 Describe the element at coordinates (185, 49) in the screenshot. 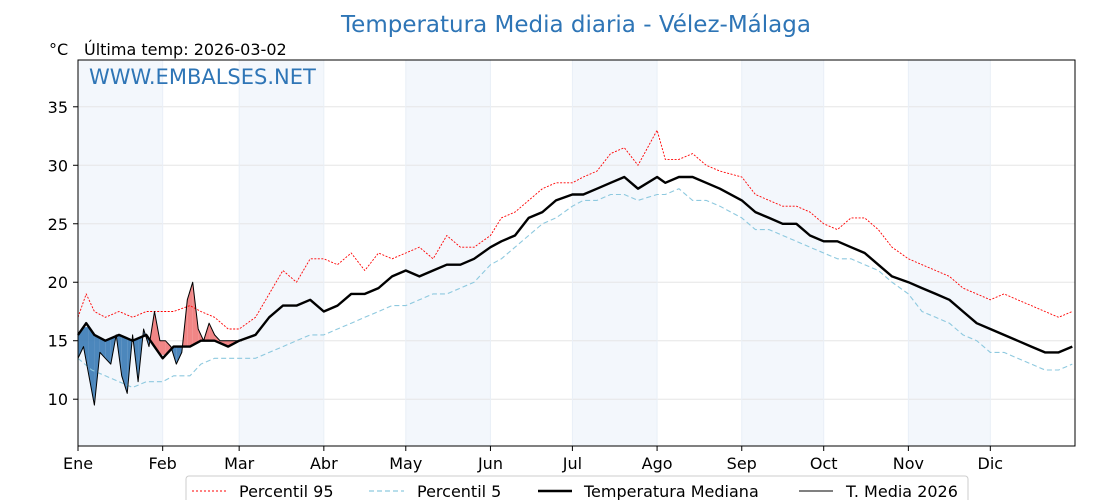

I see `last-temp-label: Última temp: 2026-03-02` at that location.